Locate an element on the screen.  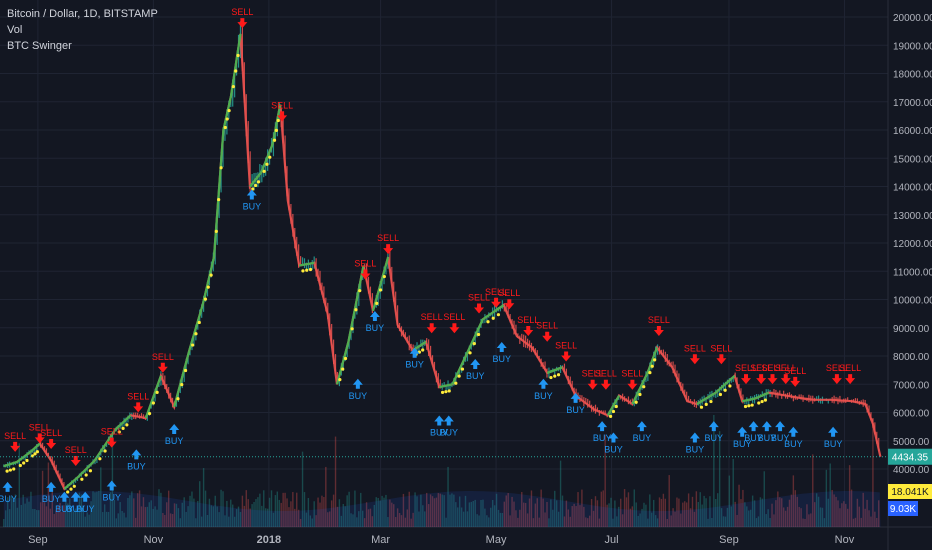
volume-legend: Vol is located at coordinates (15, 30).